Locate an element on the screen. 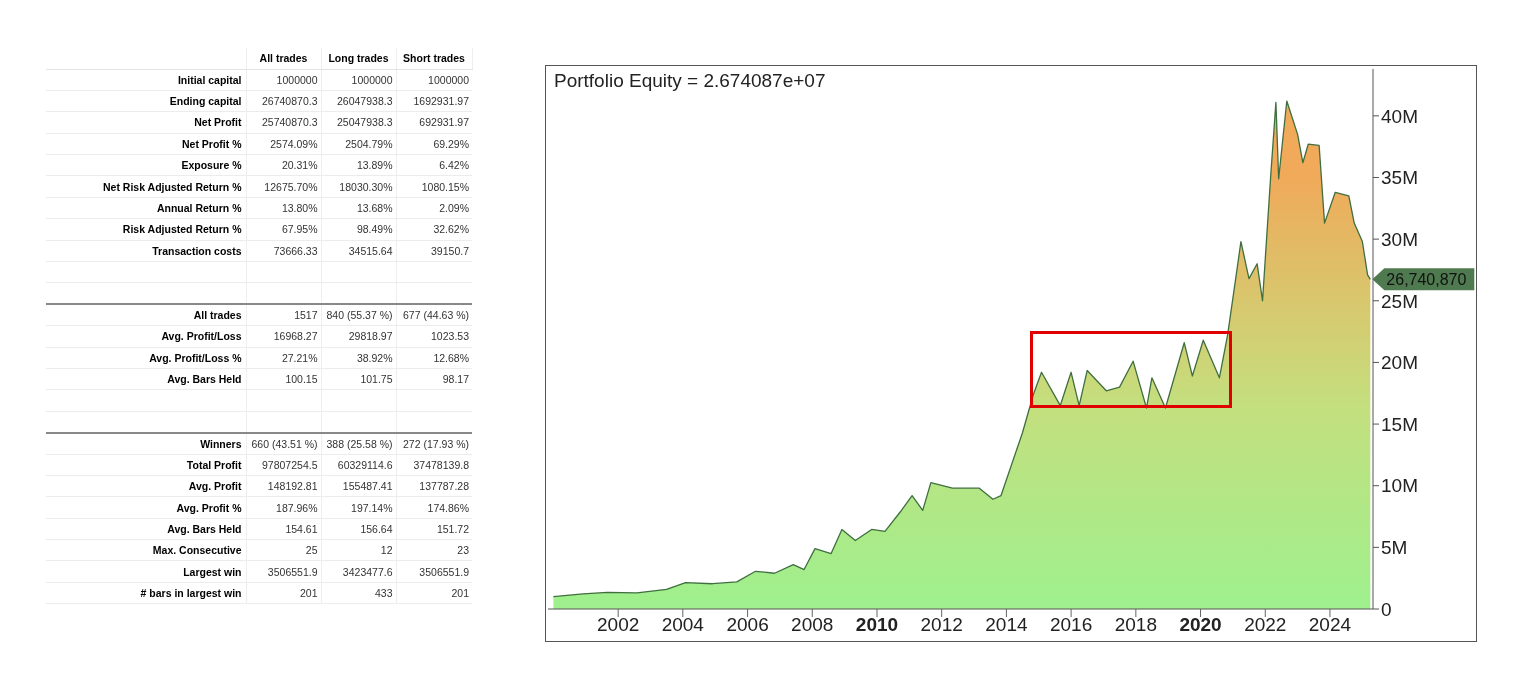 This screenshot has width=1519, height=691. text: 13.68% is located at coordinates (374, 208).